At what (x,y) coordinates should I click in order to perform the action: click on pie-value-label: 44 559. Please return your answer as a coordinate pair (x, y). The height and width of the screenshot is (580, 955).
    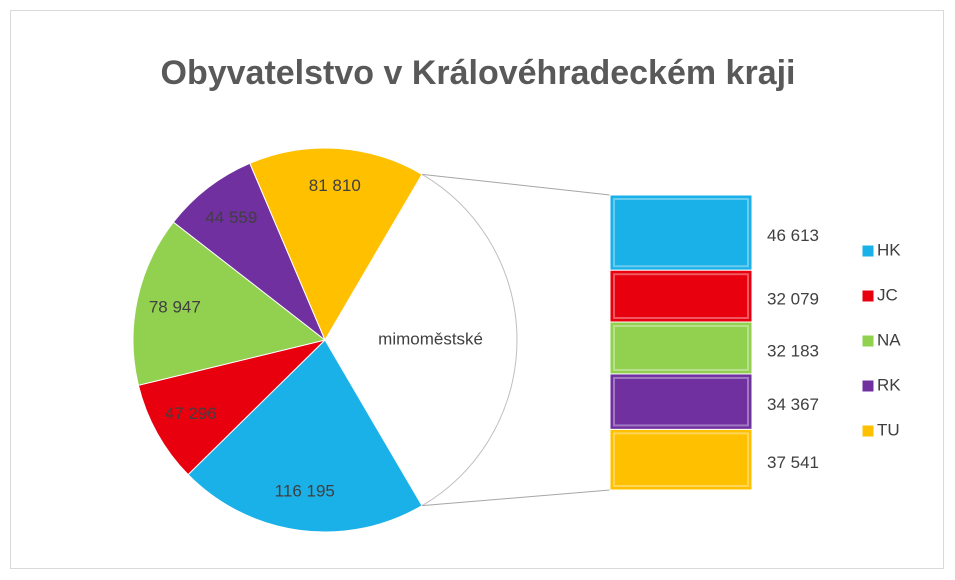
    Looking at the image, I should click on (231, 217).